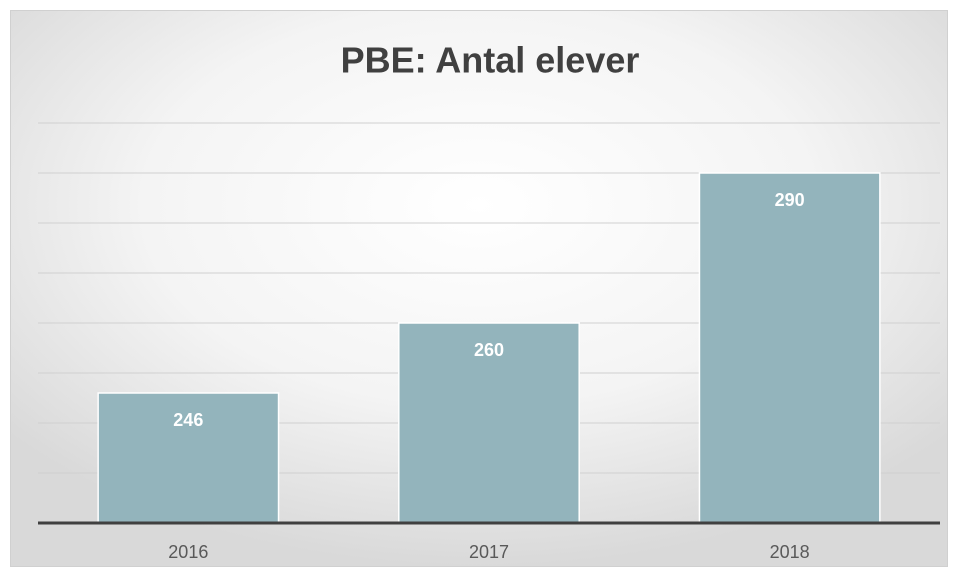 The height and width of the screenshot is (582, 958). What do you see at coordinates (790, 200) in the screenshot?
I see `data-label: 290` at bounding box center [790, 200].